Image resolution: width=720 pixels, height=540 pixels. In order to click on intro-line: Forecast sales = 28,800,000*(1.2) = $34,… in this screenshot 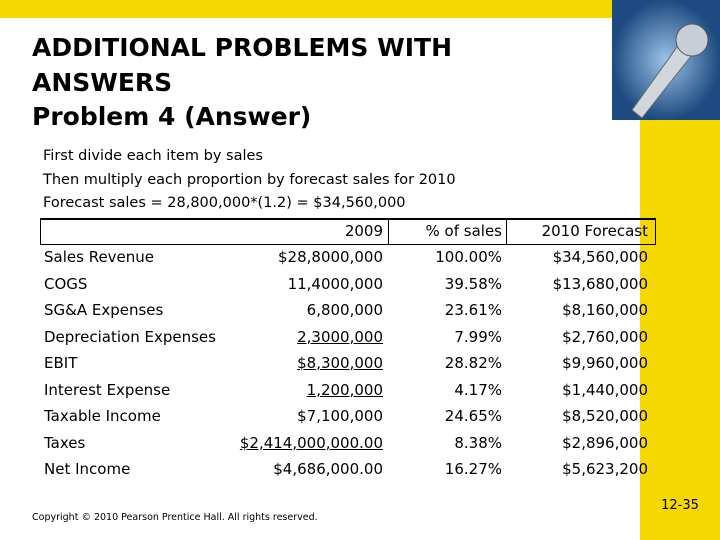, I will do `click(224, 203)`.